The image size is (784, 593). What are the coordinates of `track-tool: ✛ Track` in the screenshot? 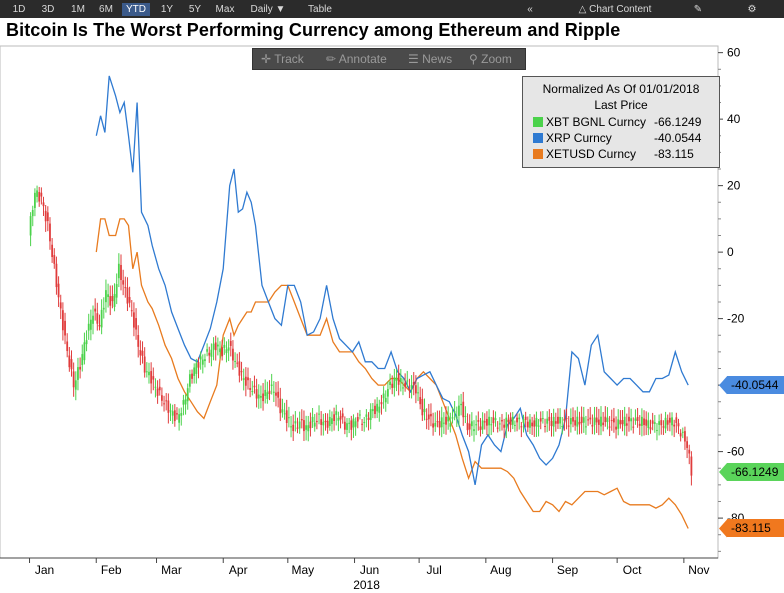 It's located at (282, 59).